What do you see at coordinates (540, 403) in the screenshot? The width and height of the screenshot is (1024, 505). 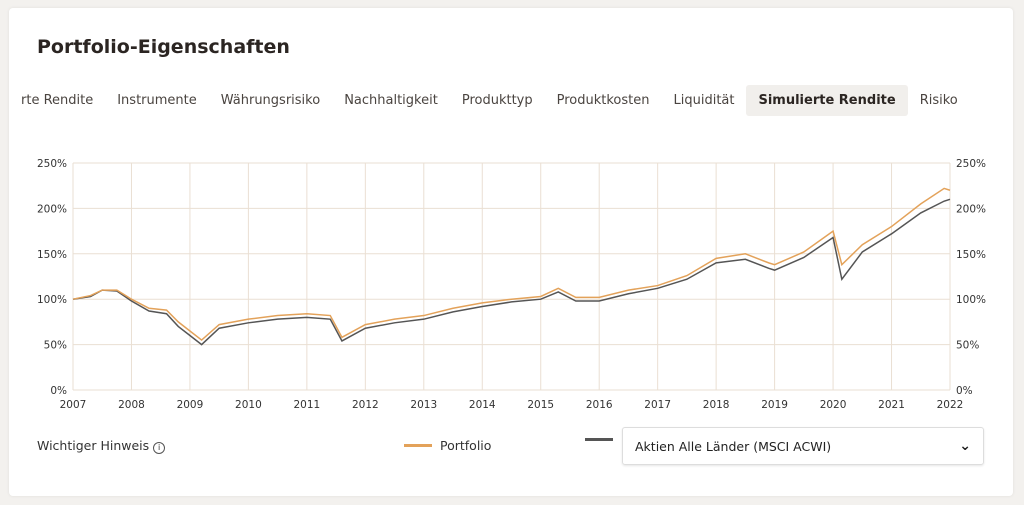 I see `x-tick-label: 2015` at bounding box center [540, 403].